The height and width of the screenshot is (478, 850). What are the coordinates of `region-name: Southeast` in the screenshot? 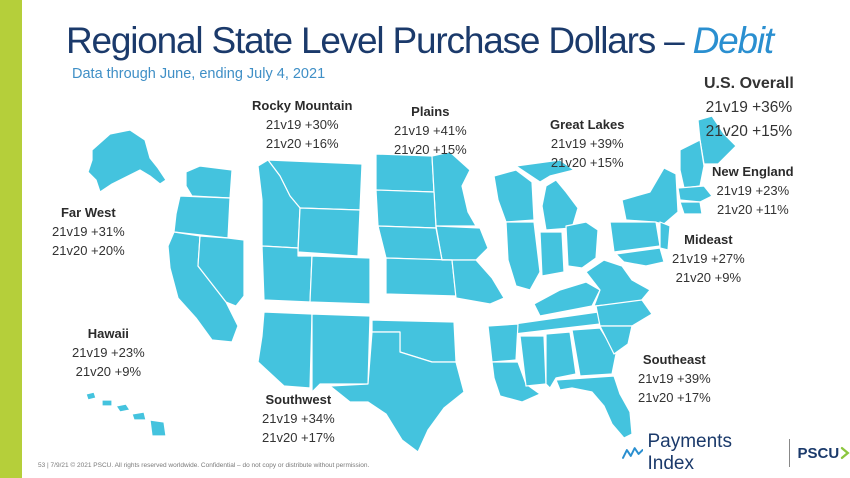 It's located at (674, 359).